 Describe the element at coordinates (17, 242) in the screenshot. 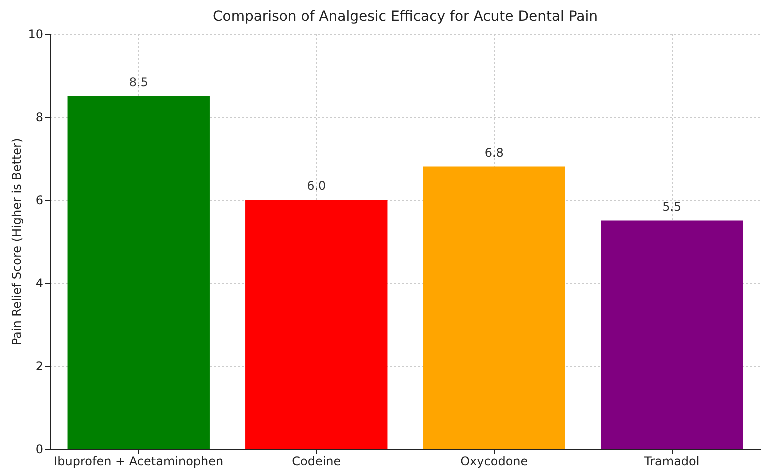

I see `y-axis-title: Pain Relief Score (Higher is Better)` at that location.